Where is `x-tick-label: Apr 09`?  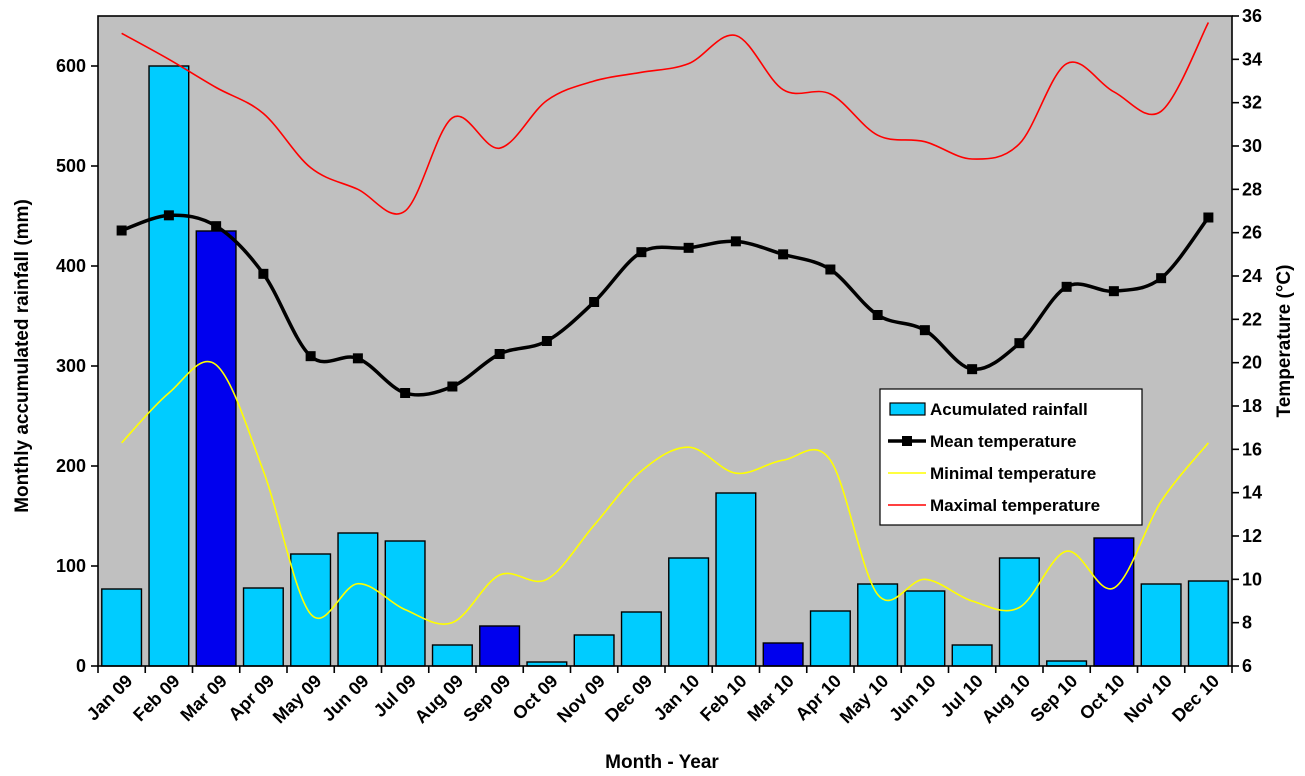
x-tick-label: Apr 09 is located at coordinates (251, 698).